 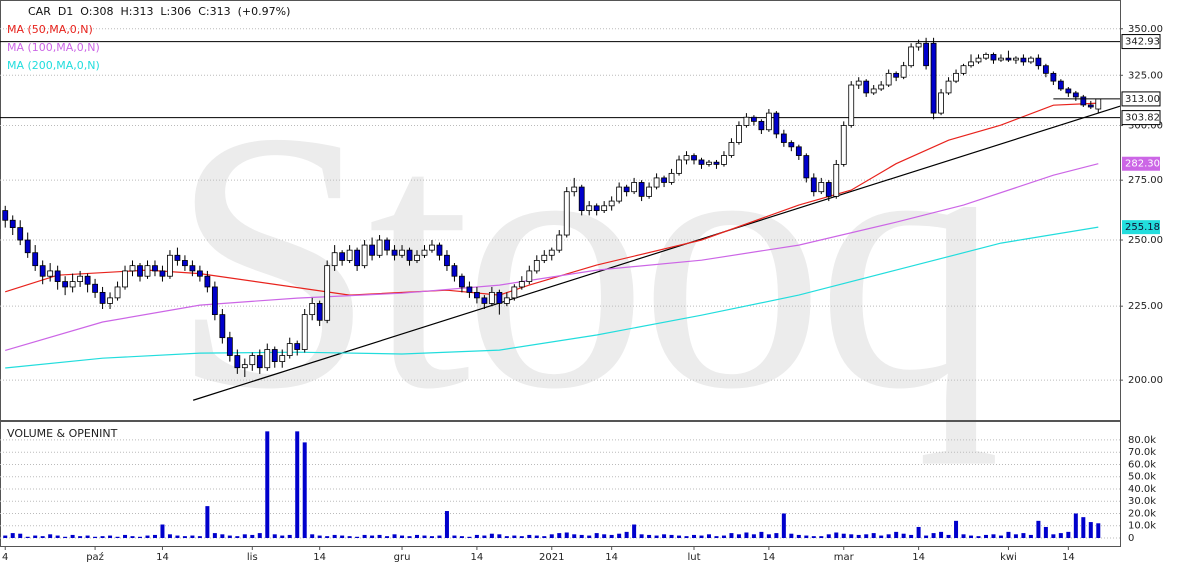 I want to click on y-tick-label: 350.00, so click(x=1145, y=29).